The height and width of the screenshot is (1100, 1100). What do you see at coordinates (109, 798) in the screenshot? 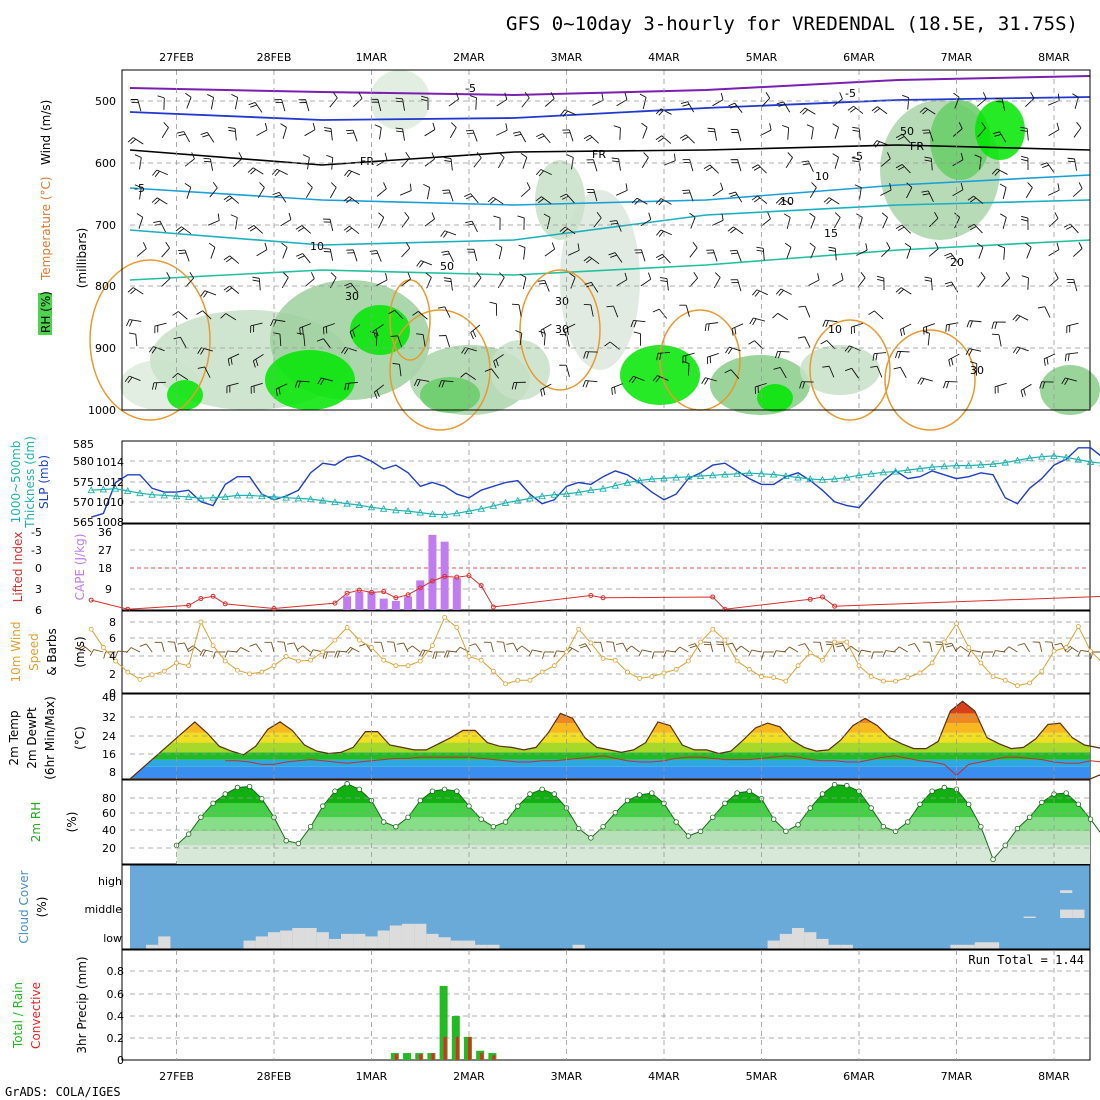
I see `axis-tick-label: 80` at bounding box center [109, 798].